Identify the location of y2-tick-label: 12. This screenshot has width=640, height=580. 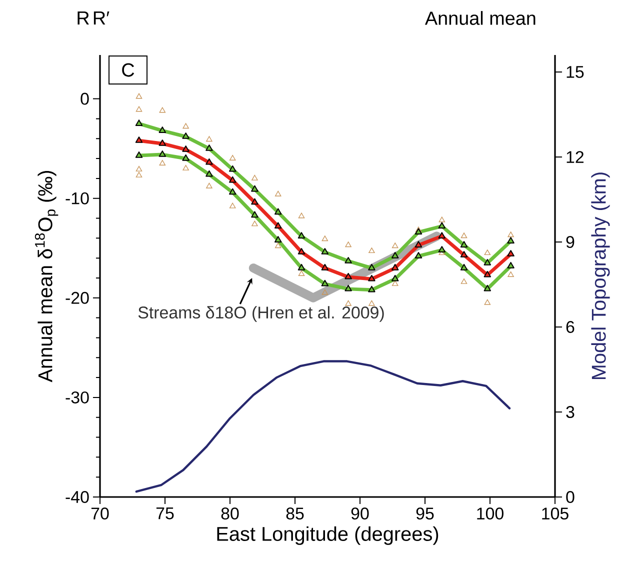
(575, 157).